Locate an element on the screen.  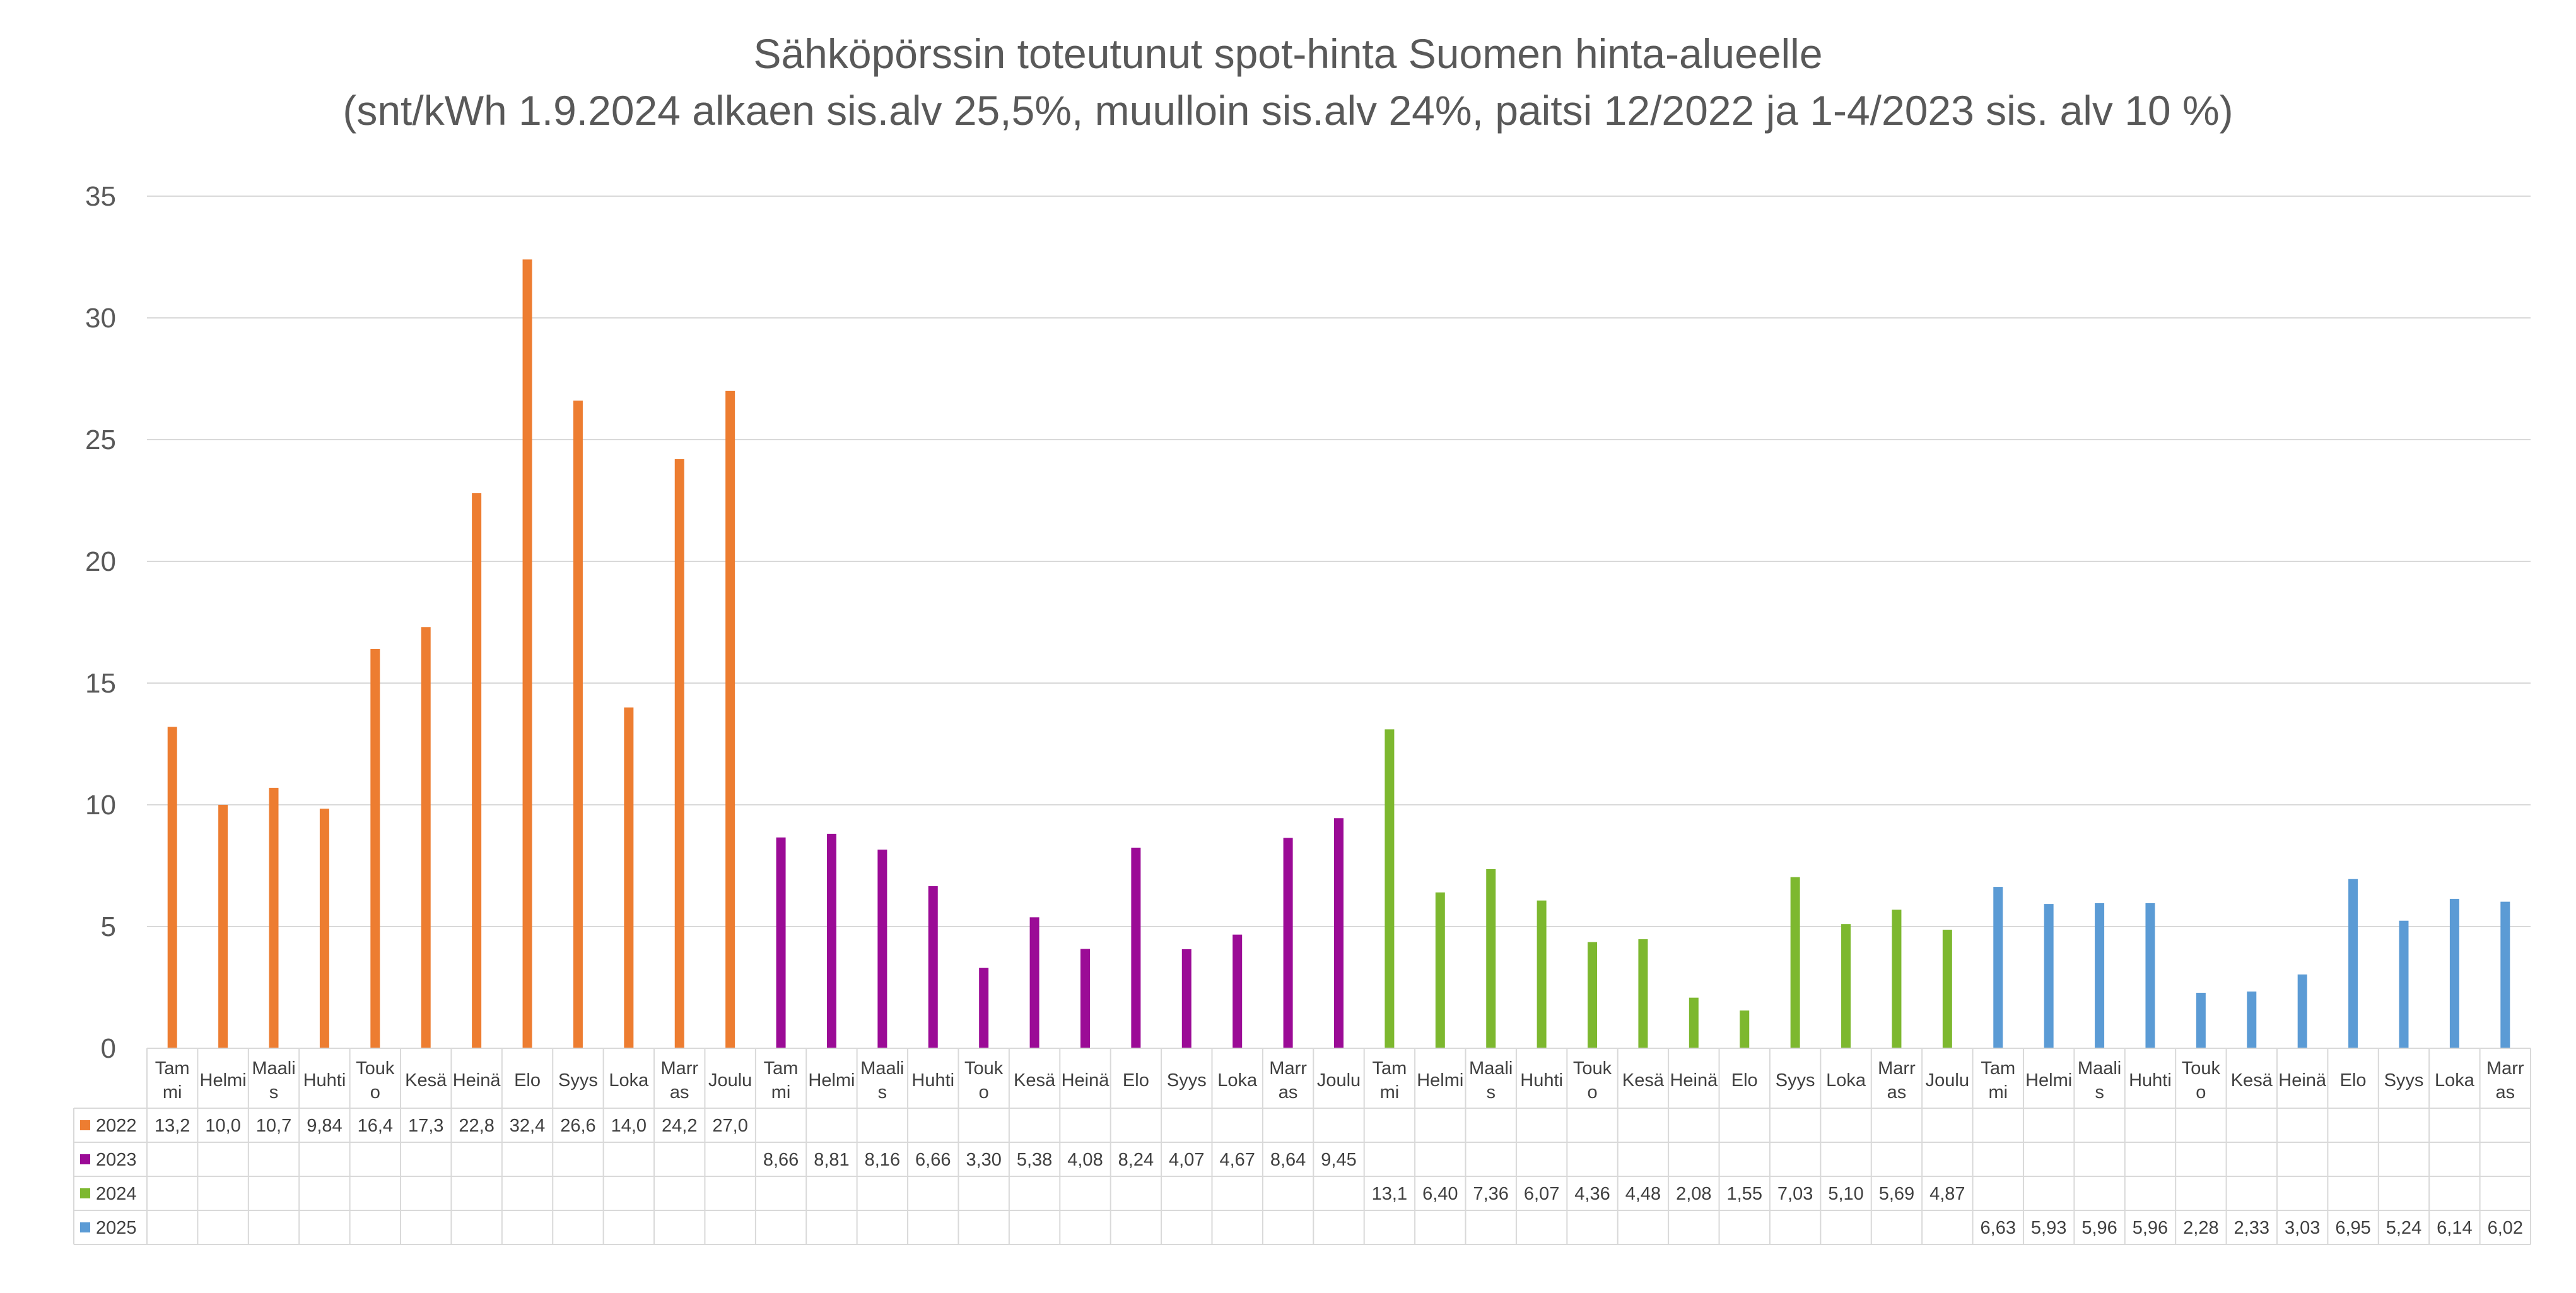
legend-label: 2025 is located at coordinates (116, 1228).